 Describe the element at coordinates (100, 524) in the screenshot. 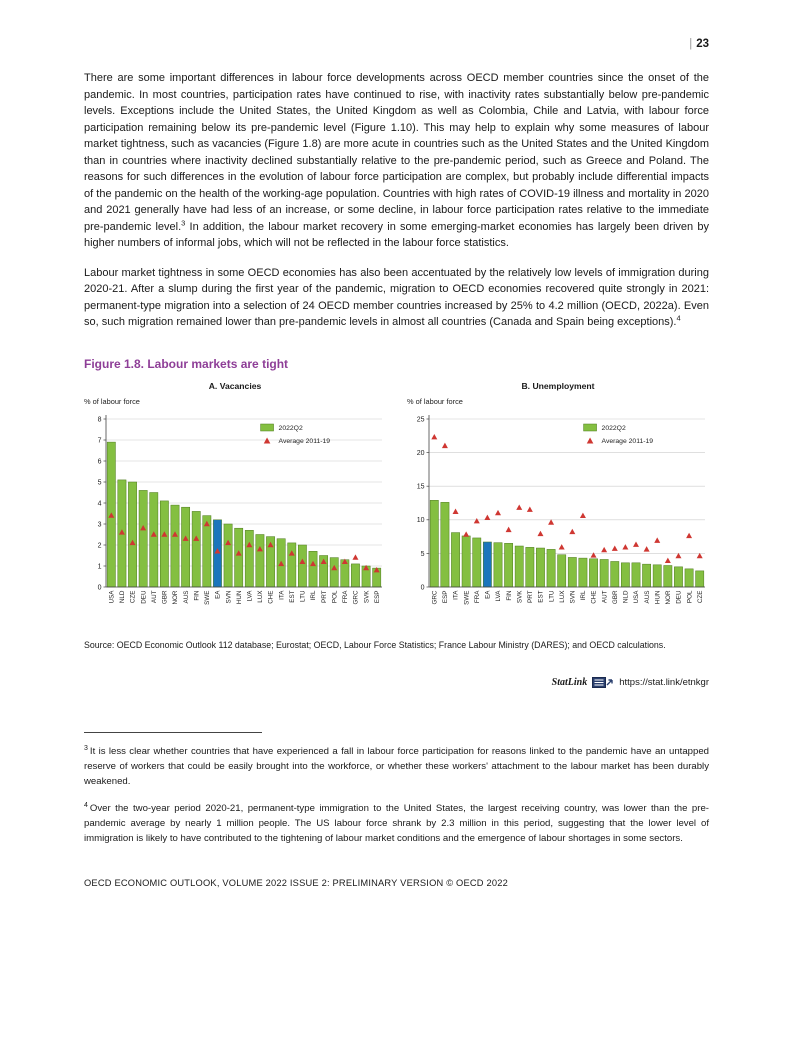

I see `svg-text: 3` at that location.